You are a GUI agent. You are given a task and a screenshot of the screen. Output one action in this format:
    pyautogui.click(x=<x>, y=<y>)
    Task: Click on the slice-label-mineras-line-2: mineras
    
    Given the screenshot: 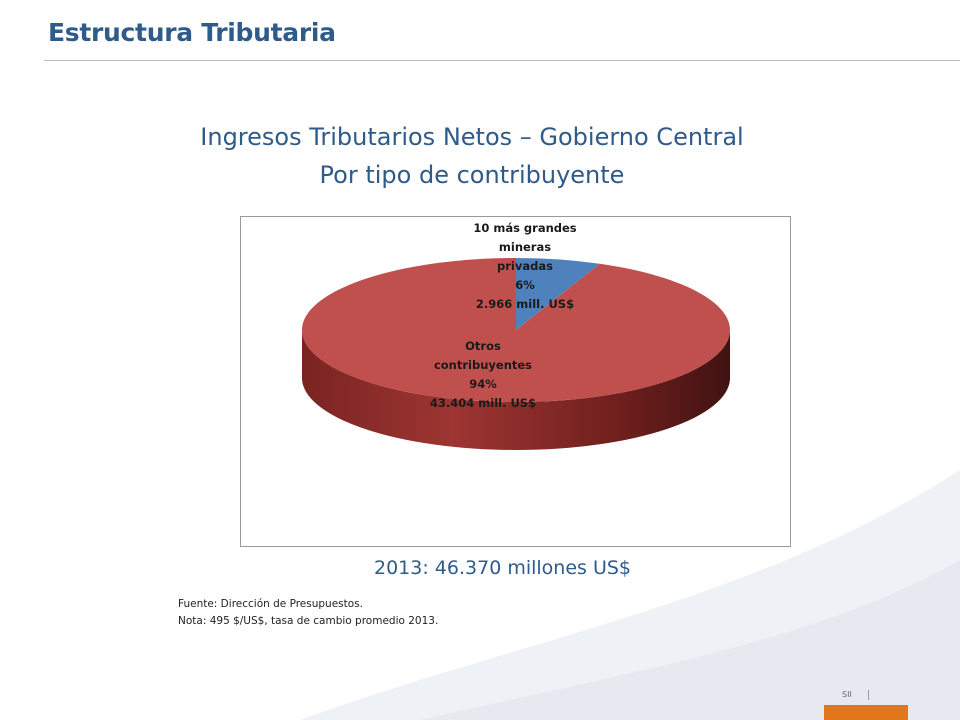 What is the action you would take?
    pyautogui.click(x=525, y=247)
    